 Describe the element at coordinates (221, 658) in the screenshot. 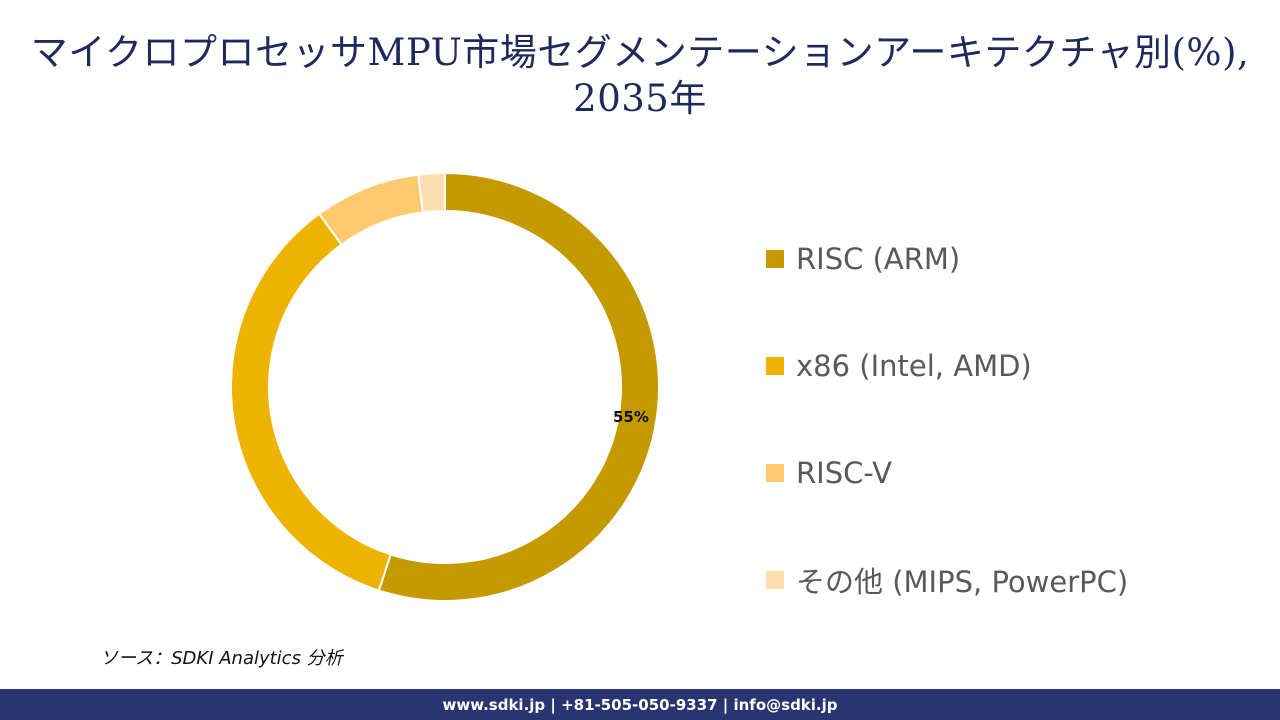

I see `source-note: ソース：SDKI Analytics 分析` at that location.